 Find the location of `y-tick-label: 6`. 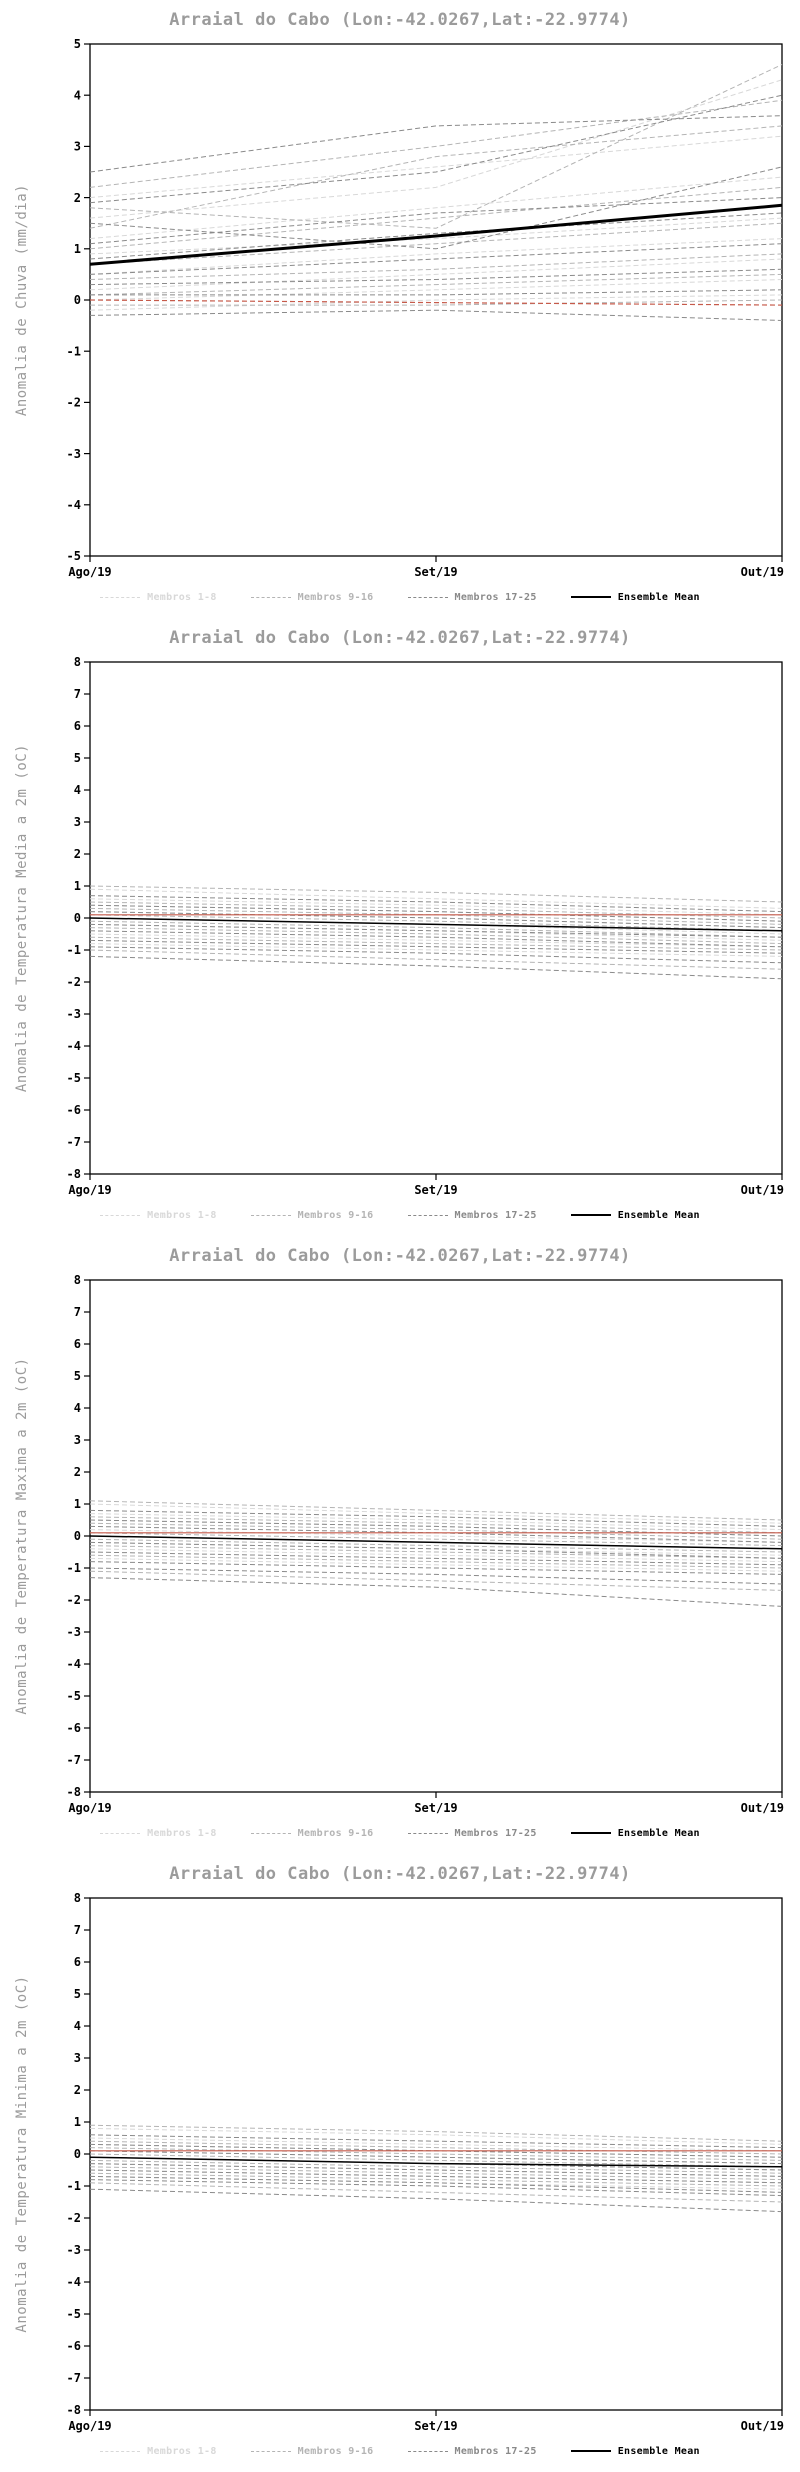

y-tick-label: 6 is located at coordinates (77, 726).